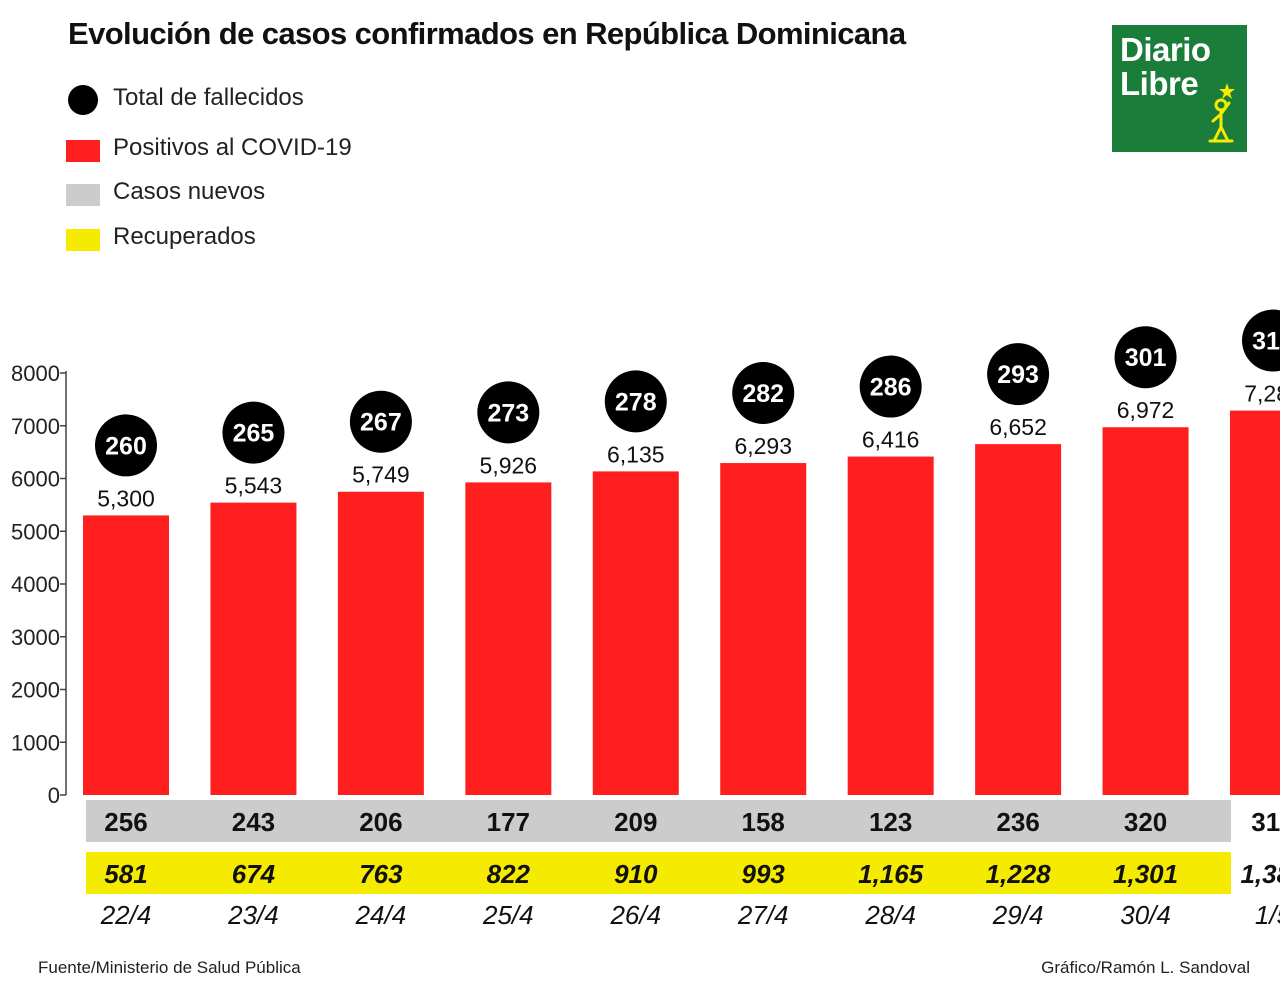 The width and height of the screenshot is (1280, 1001). What do you see at coordinates (890, 915) in the screenshot?
I see `x-tick-label: 28/4` at bounding box center [890, 915].